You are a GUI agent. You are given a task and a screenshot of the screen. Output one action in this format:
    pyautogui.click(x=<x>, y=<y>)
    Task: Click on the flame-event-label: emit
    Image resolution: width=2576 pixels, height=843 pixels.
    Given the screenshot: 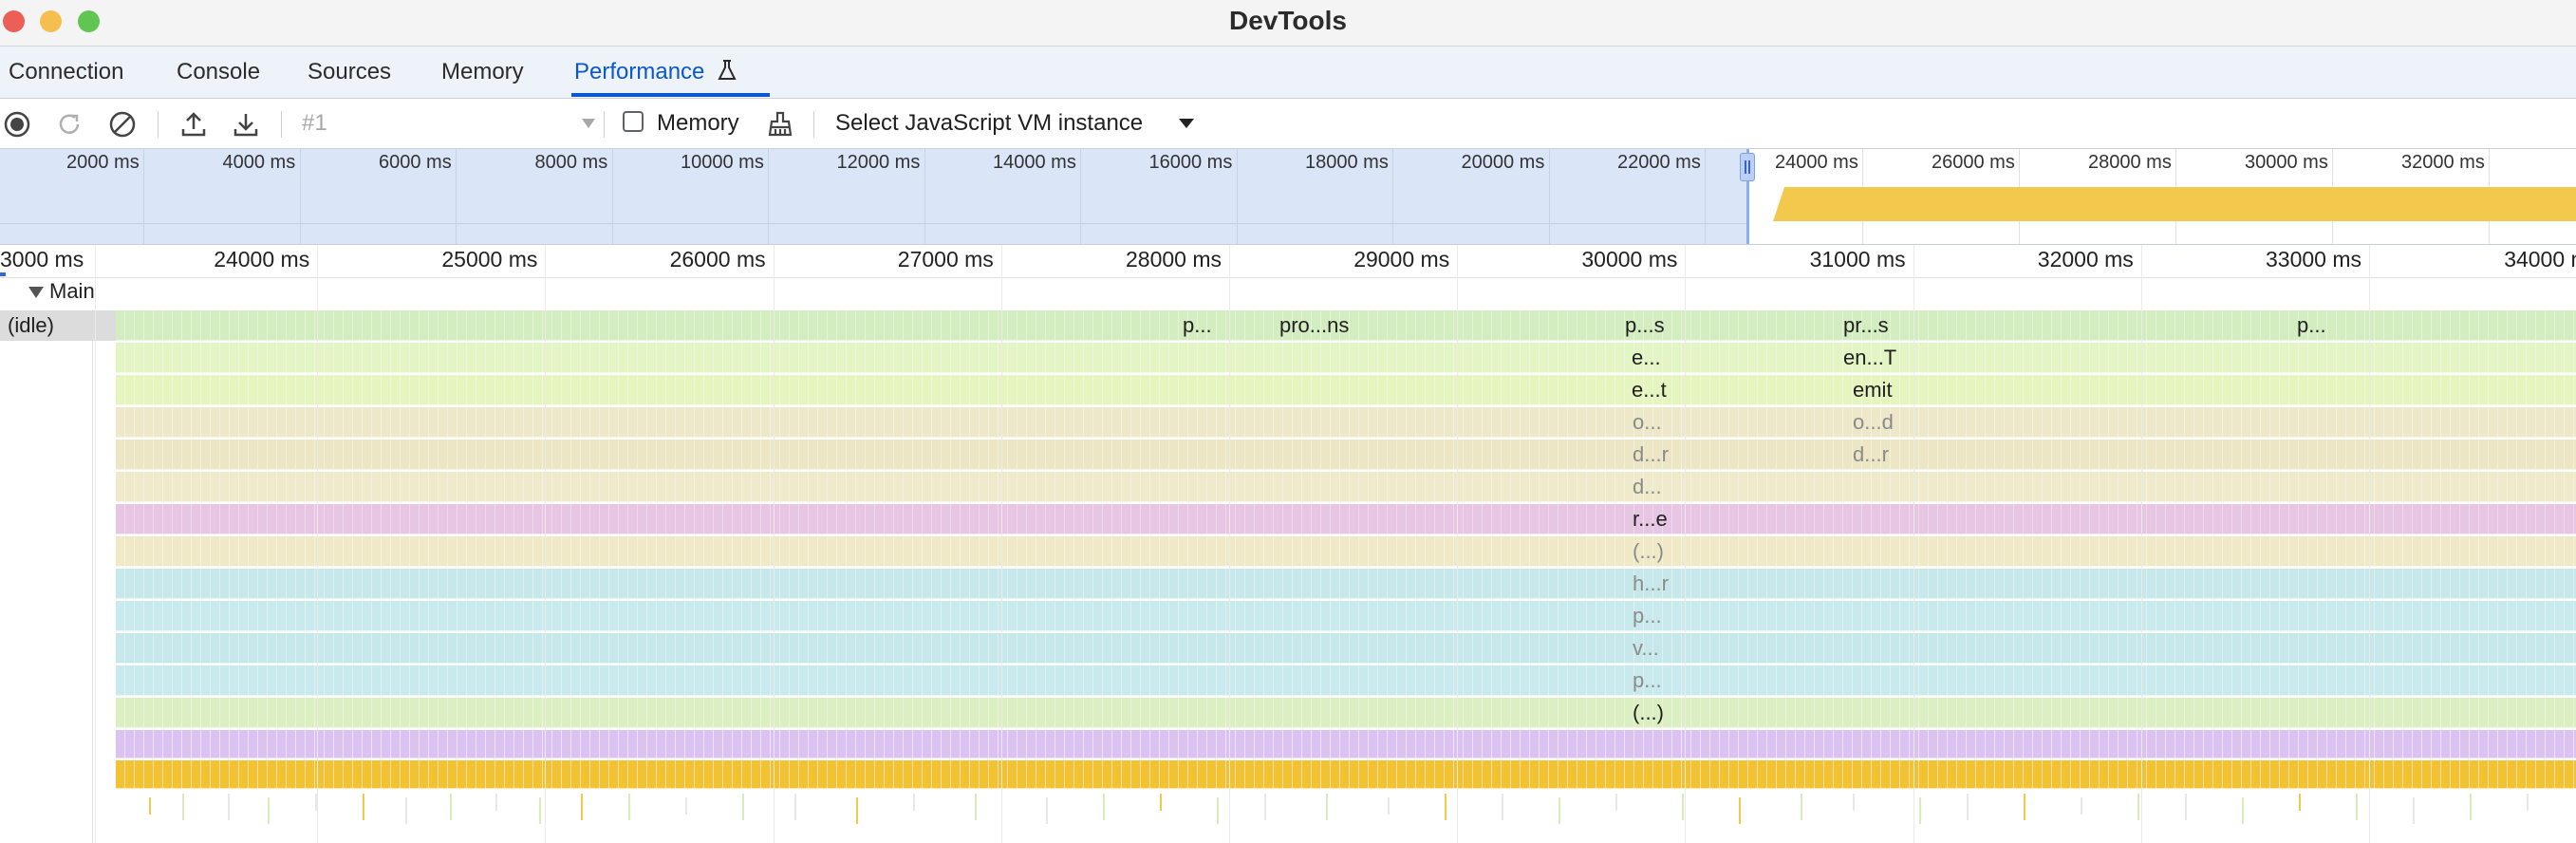 What is the action you would take?
    pyautogui.click(x=1873, y=390)
    